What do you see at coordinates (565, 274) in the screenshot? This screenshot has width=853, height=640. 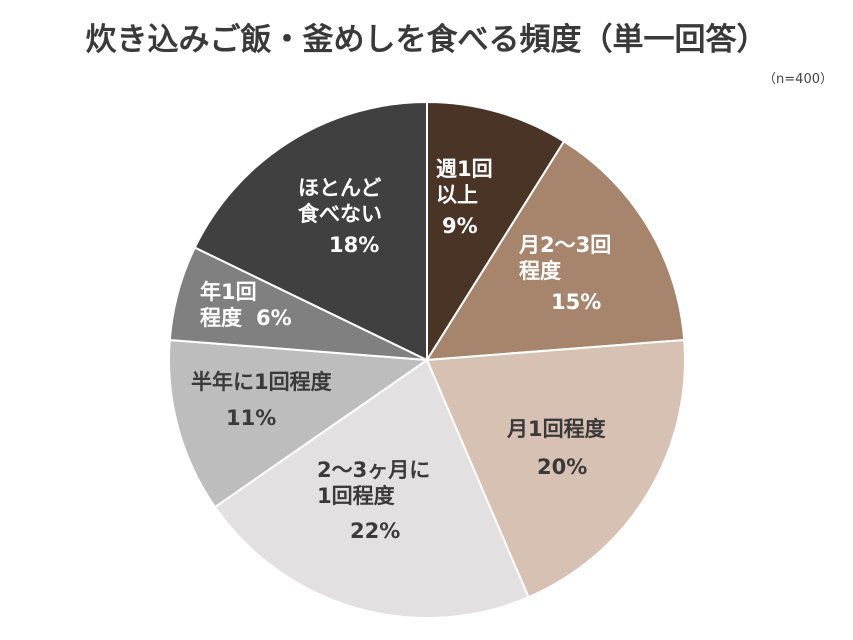 I see `label-monthly-2-3: 月2～3回 程度 15%` at bounding box center [565, 274].